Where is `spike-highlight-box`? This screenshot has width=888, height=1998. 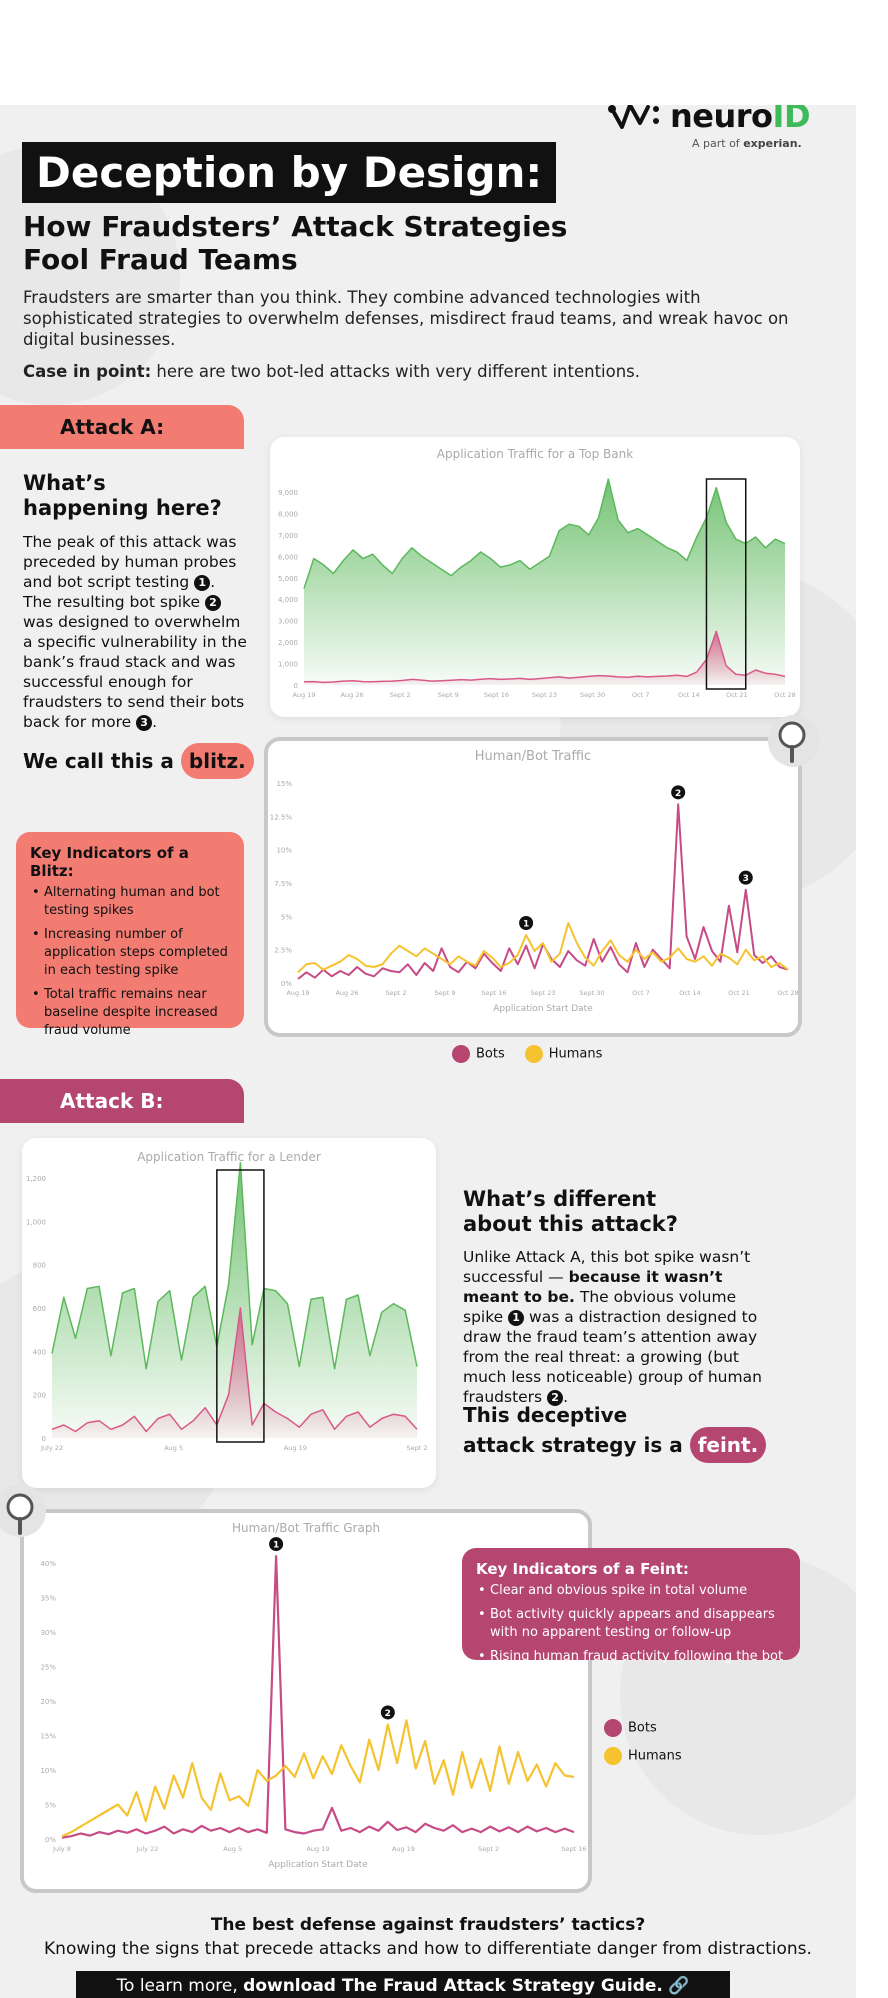
spike-highlight-box is located at coordinates (240, 1306).